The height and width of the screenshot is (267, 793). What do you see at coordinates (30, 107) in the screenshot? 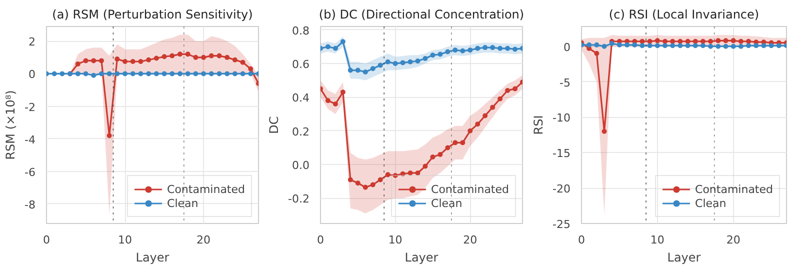
I see `y-tick-label: -2` at bounding box center [30, 107].